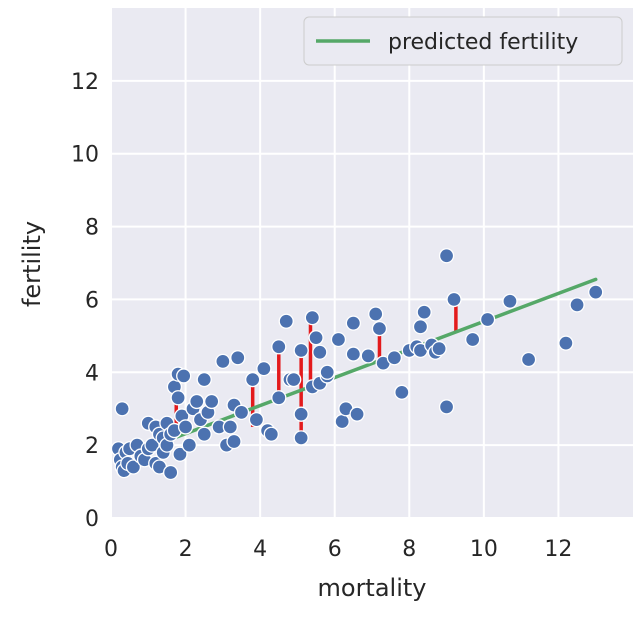 The image size is (642, 624). What do you see at coordinates (85, 82) in the screenshot?
I see `y-tick-label: 12` at bounding box center [85, 82].